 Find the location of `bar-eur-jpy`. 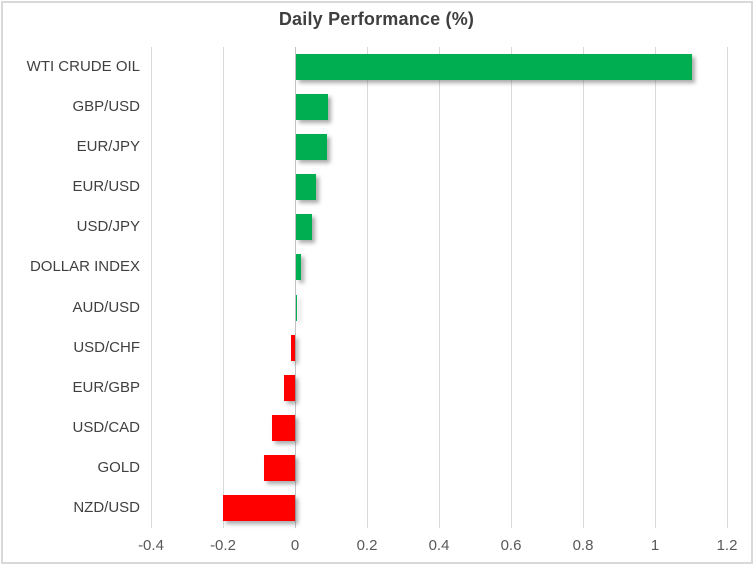

bar-eur-jpy is located at coordinates (311, 147).